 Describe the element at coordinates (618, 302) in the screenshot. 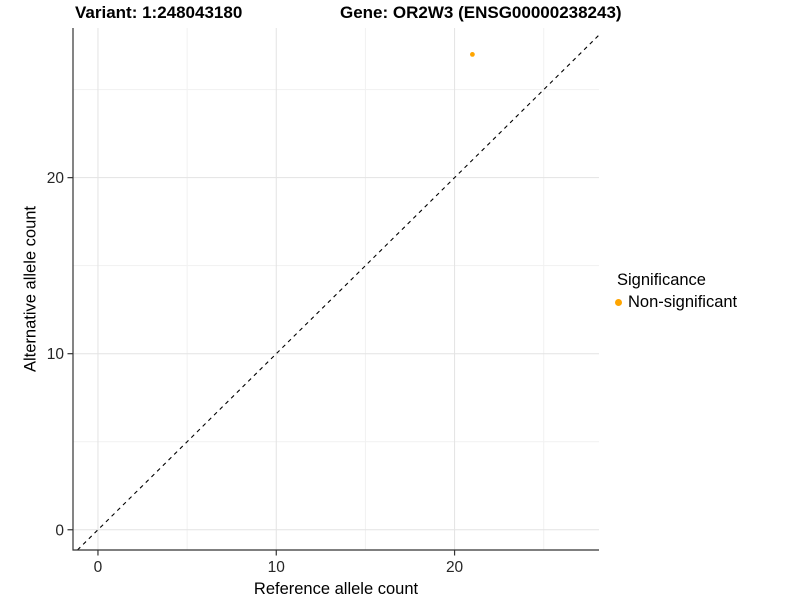

I see `legend-point-icon` at that location.